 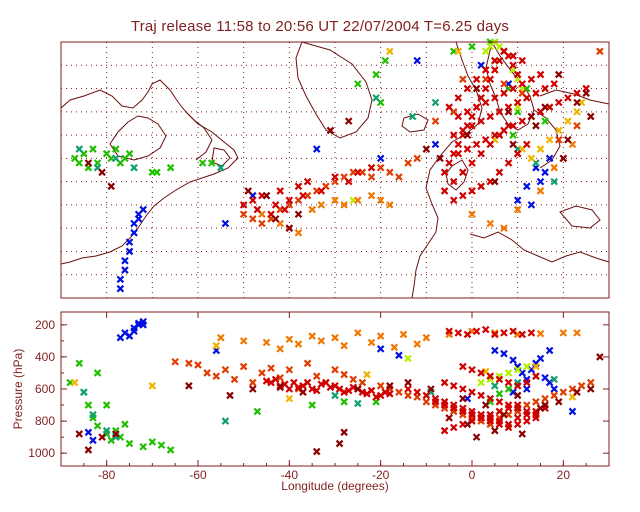 What do you see at coordinates (199, 136) in the screenshot?
I see `labrador-coast` at bounding box center [199, 136].